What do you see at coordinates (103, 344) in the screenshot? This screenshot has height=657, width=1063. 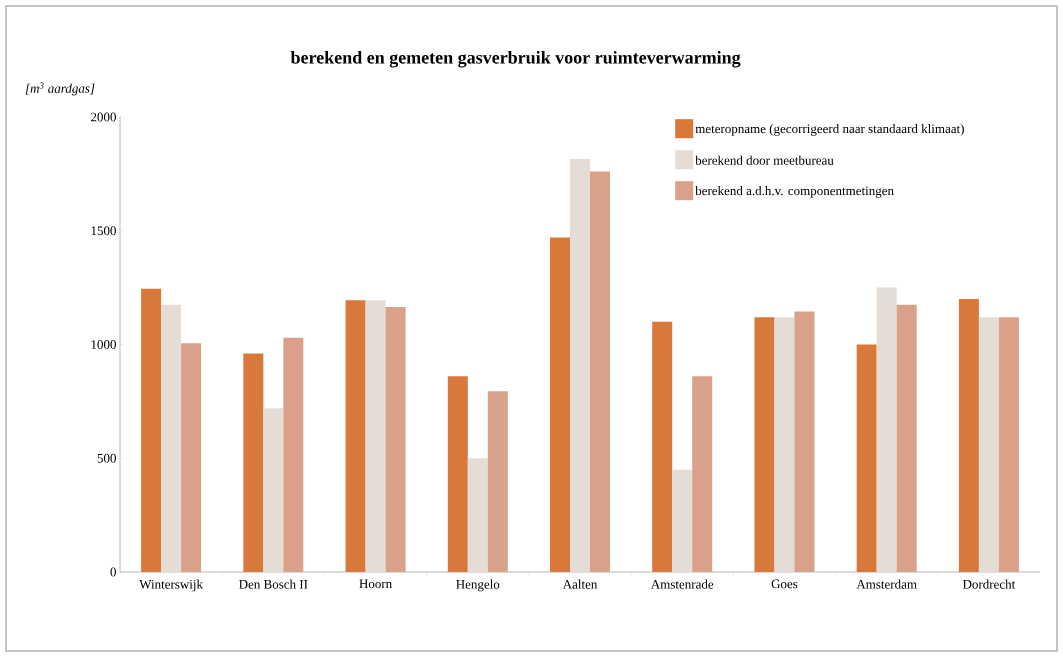 I see `y-tick-label: 1000` at bounding box center [103, 344].